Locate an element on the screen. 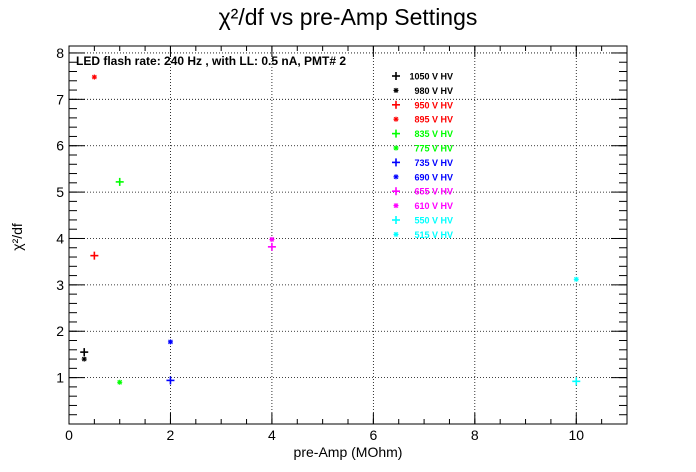 The image size is (696, 472). y-tick-label: 3 is located at coordinates (60, 285).